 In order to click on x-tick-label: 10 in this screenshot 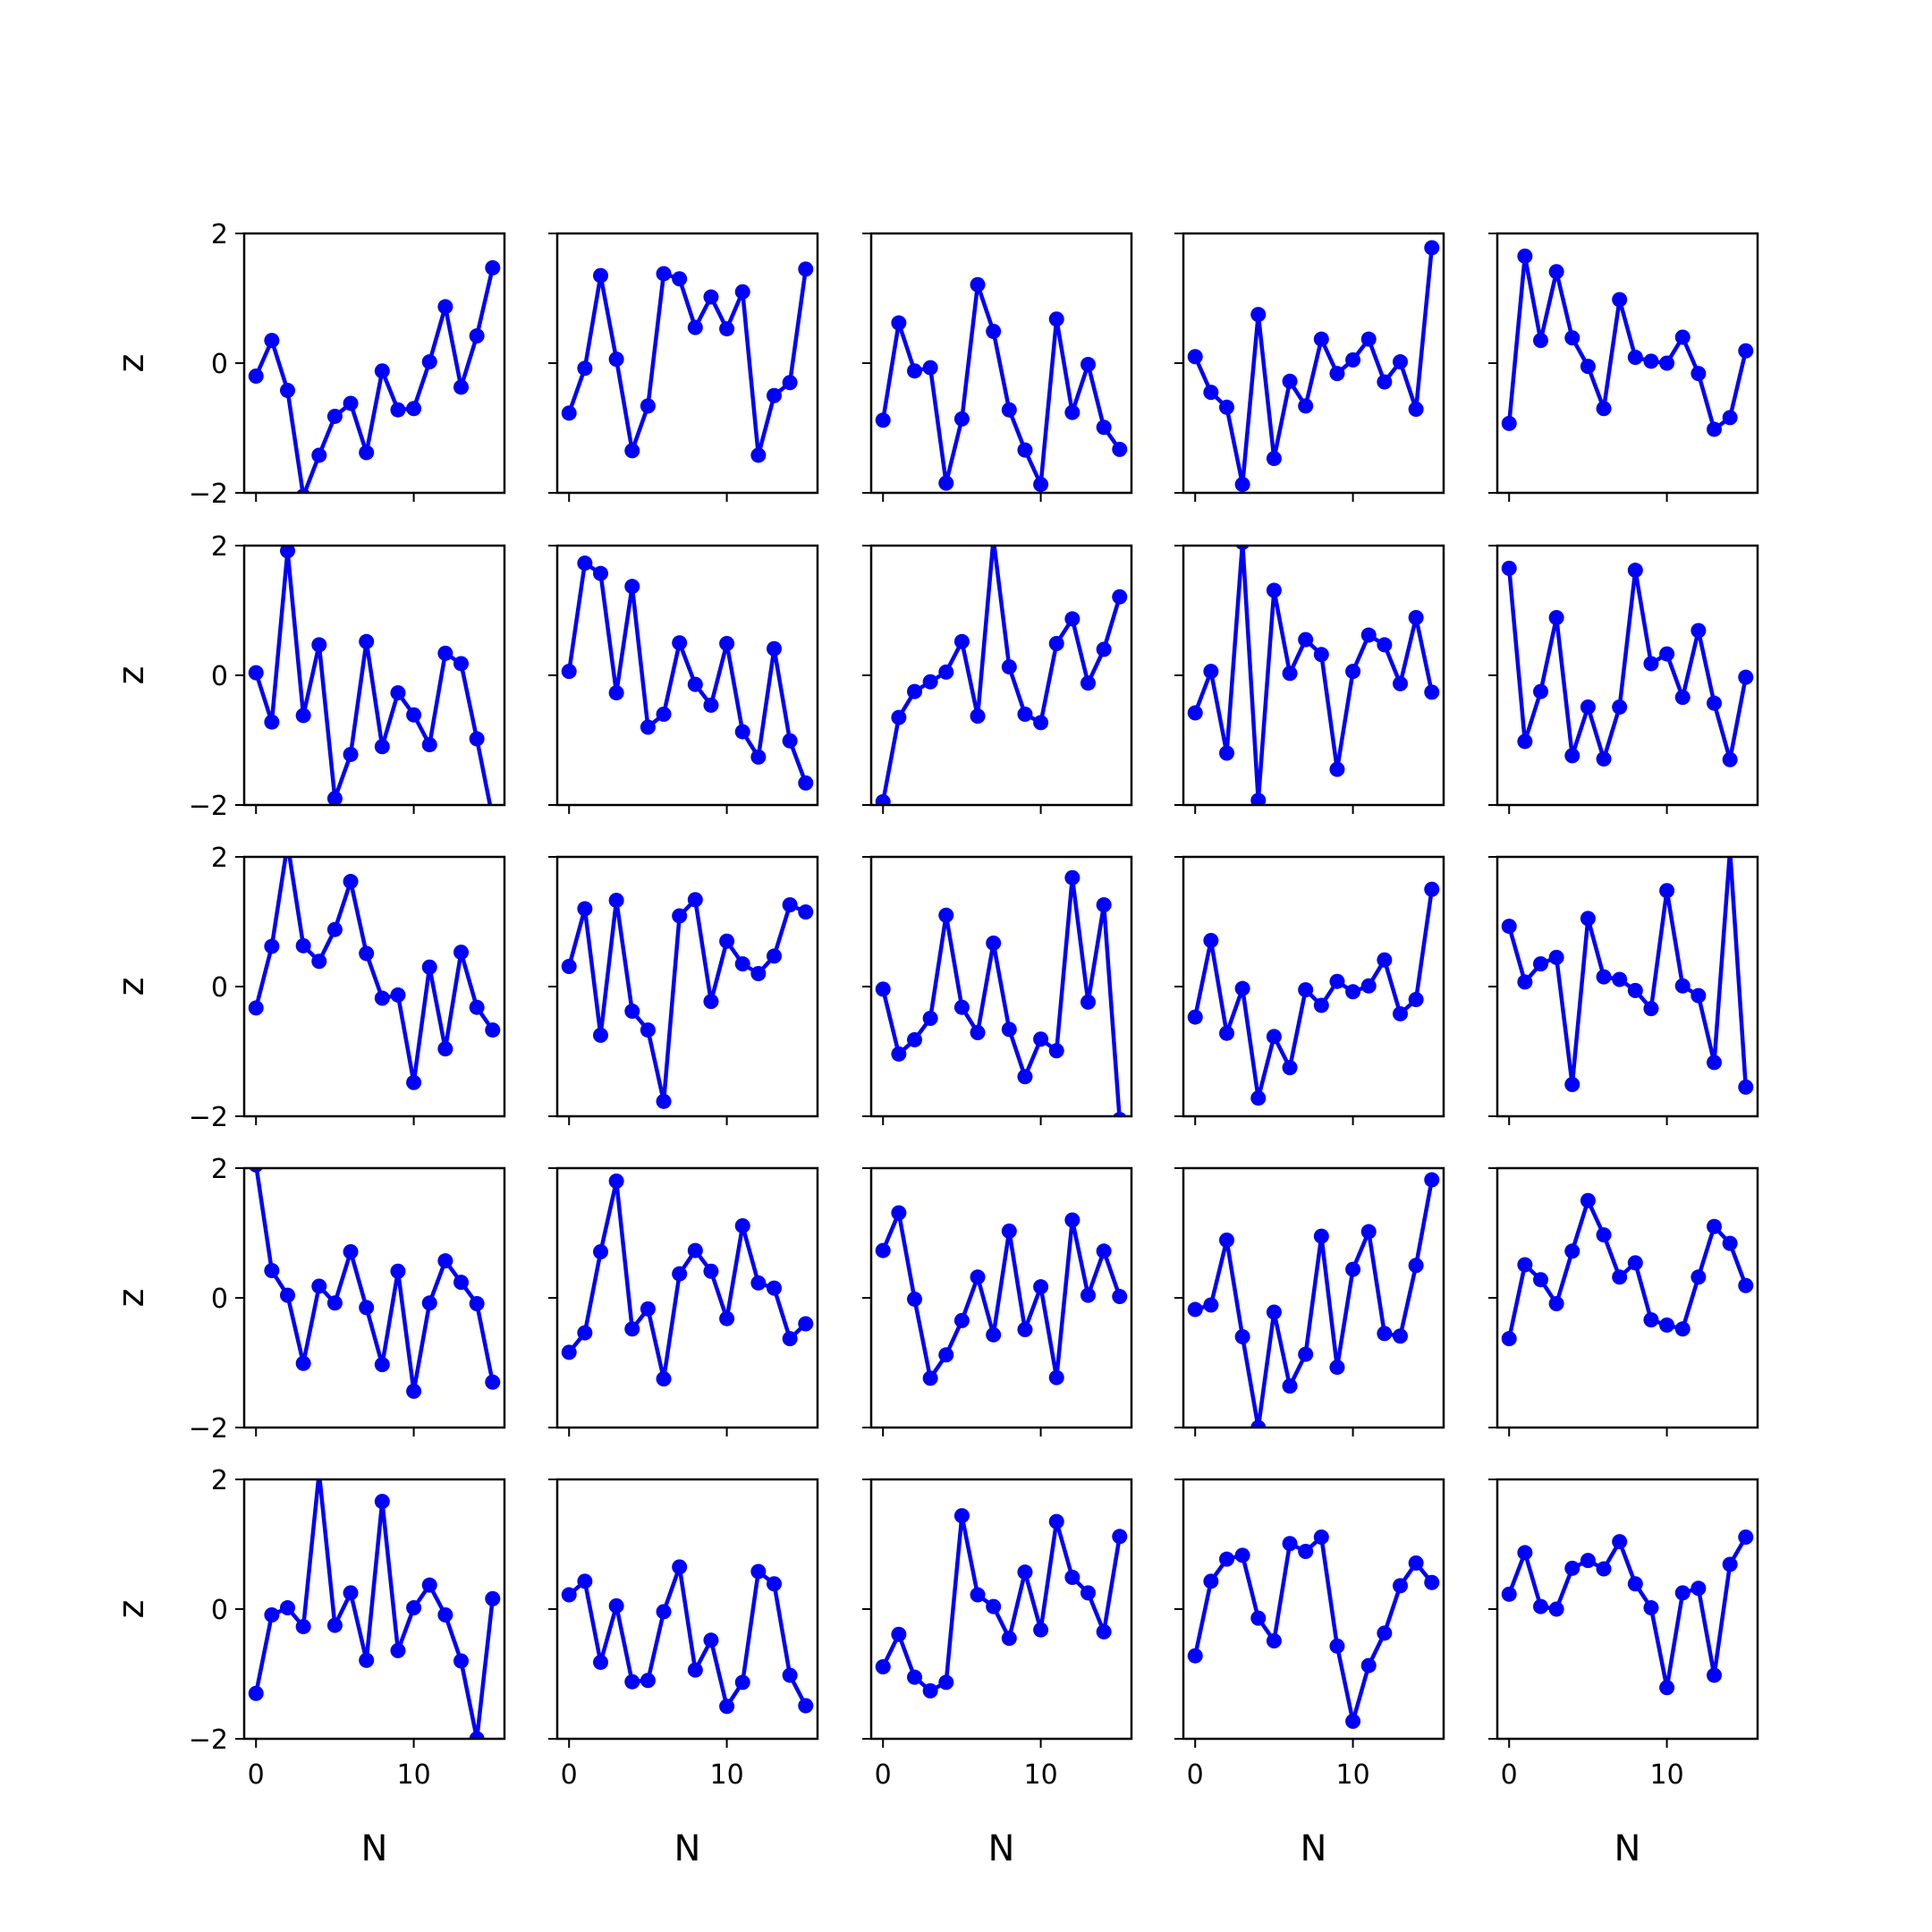, I will do `click(1666, 1775)`.